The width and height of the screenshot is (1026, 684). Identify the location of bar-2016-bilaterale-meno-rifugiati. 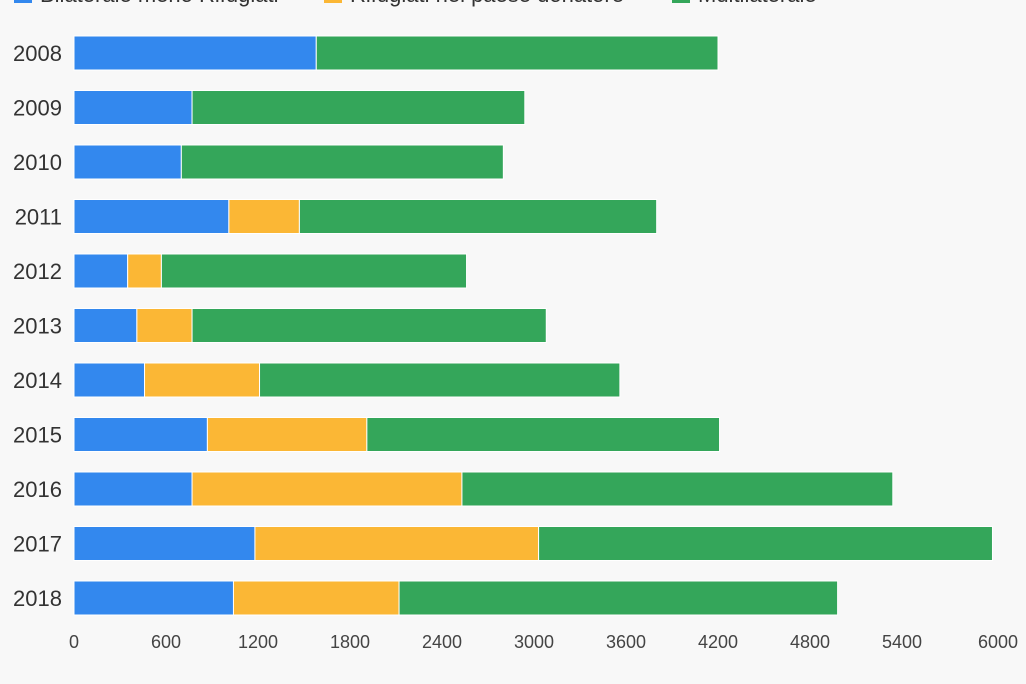
(133, 489).